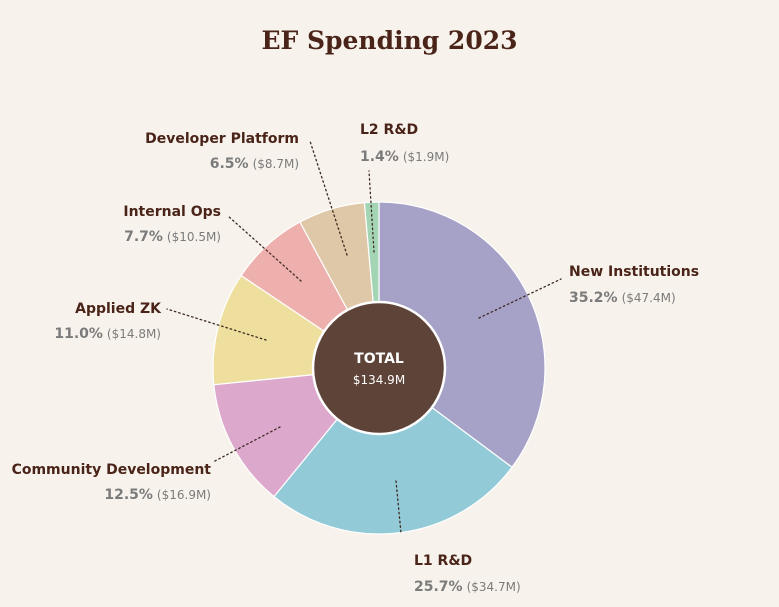  Describe the element at coordinates (157, 495) in the screenshot. I see `label-value-community-development: 12.5% ($16.9M)` at that location.